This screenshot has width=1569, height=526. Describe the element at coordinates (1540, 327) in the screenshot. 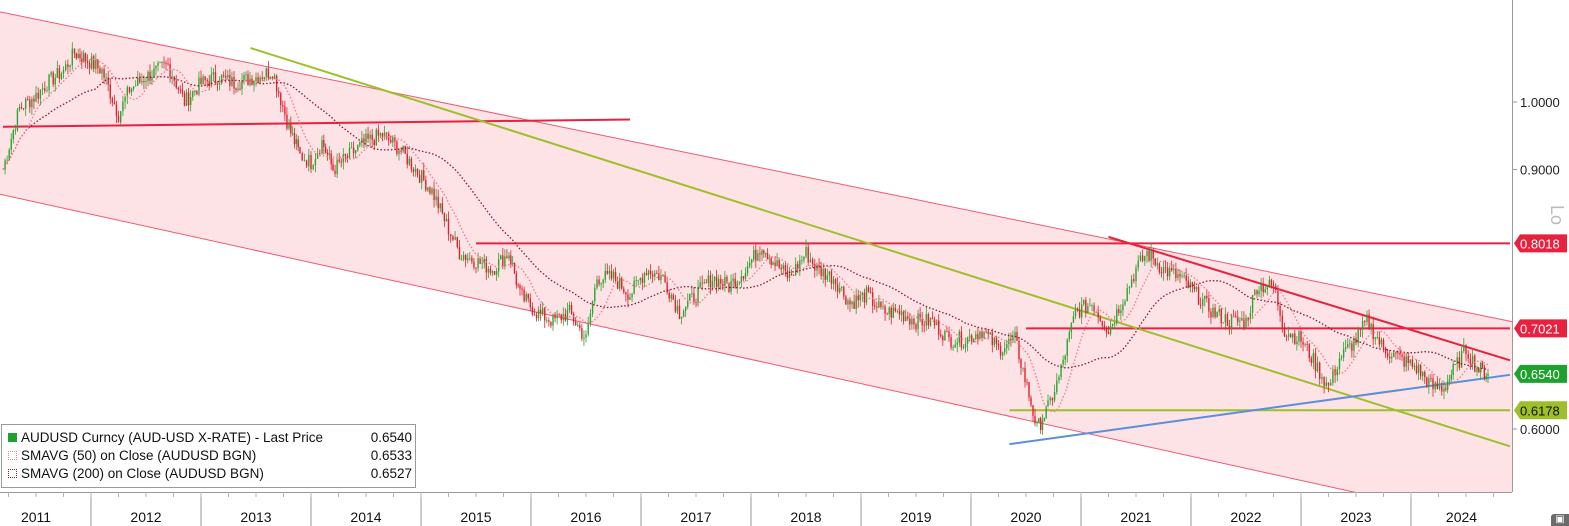

I see `price-tags: 0.8018 0.7021 0.6540 0.6178` at that location.